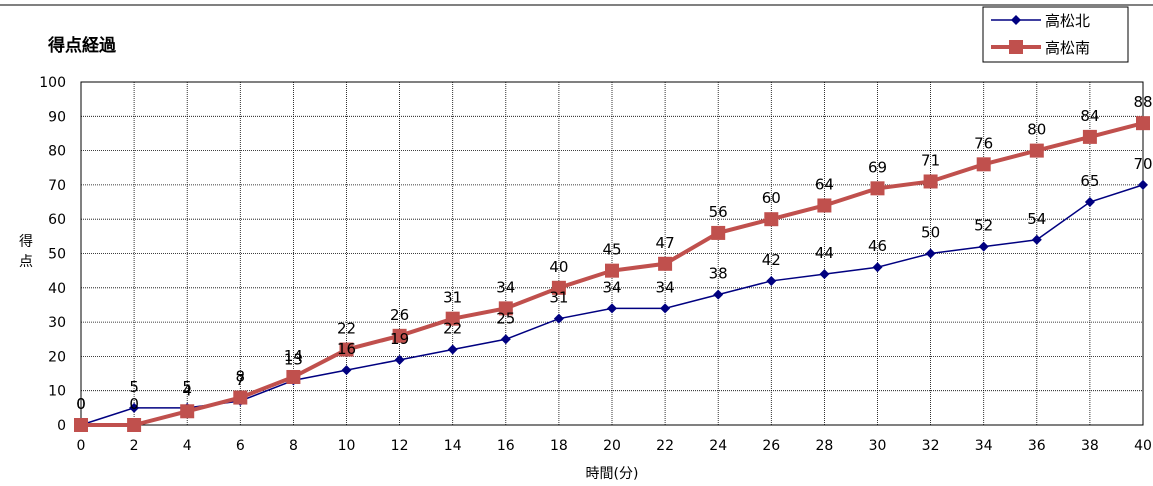 The image size is (1153, 486). What do you see at coordinates (57, 289) in the screenshot?
I see `y-tick-label: 40` at bounding box center [57, 289].